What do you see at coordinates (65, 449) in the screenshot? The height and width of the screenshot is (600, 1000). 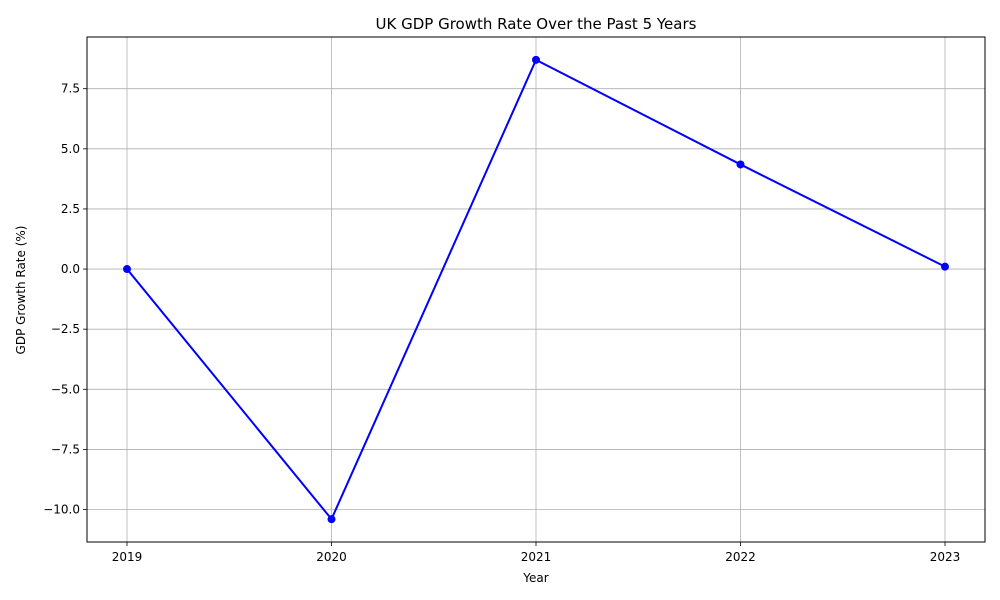 I see `y-tick-label: −7.5` at bounding box center [65, 449].